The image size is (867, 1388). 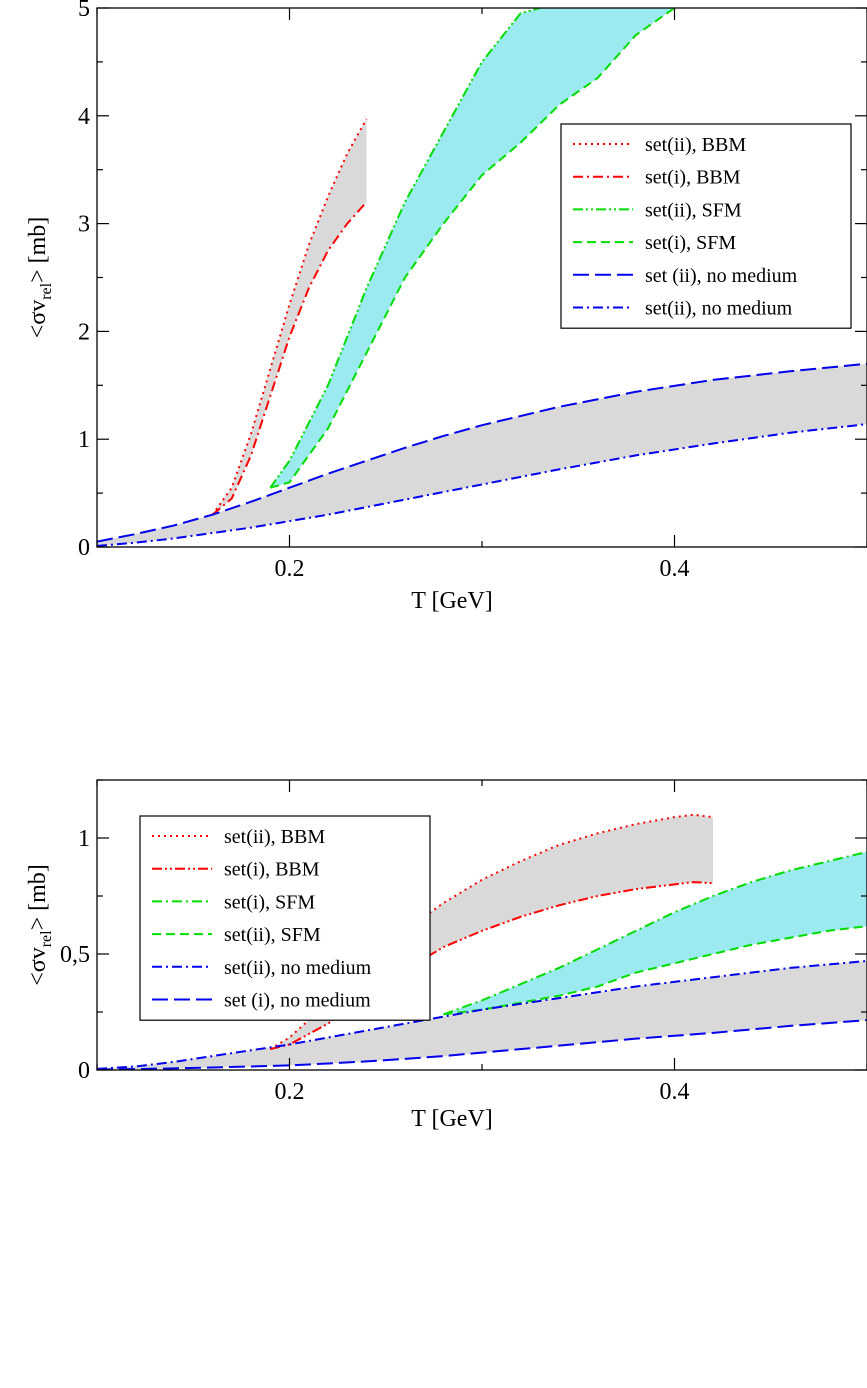 I want to click on legend-label-5: set (i), no medium, so click(x=297, y=1001).